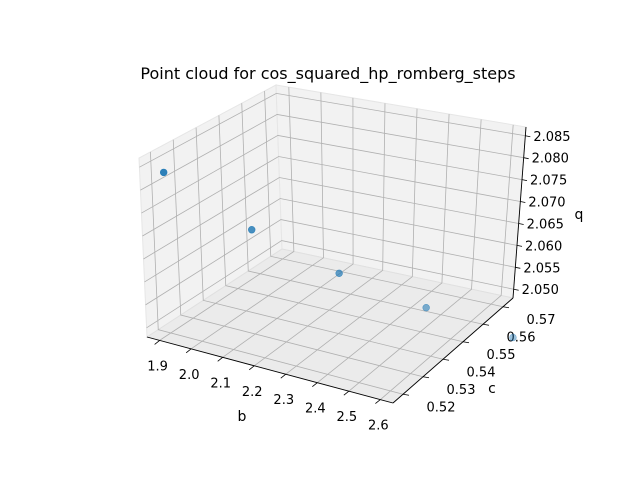  I want to click on z-tick-label: 2.060, so click(543, 246).